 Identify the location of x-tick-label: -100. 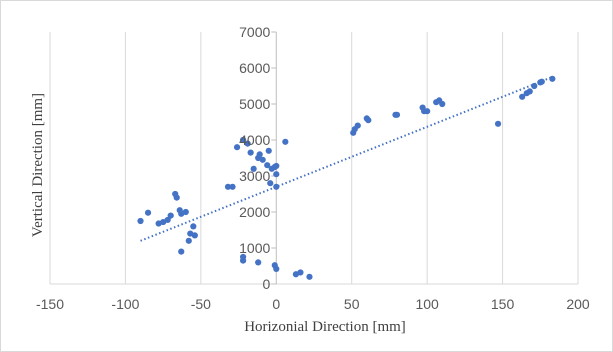
(125, 304).